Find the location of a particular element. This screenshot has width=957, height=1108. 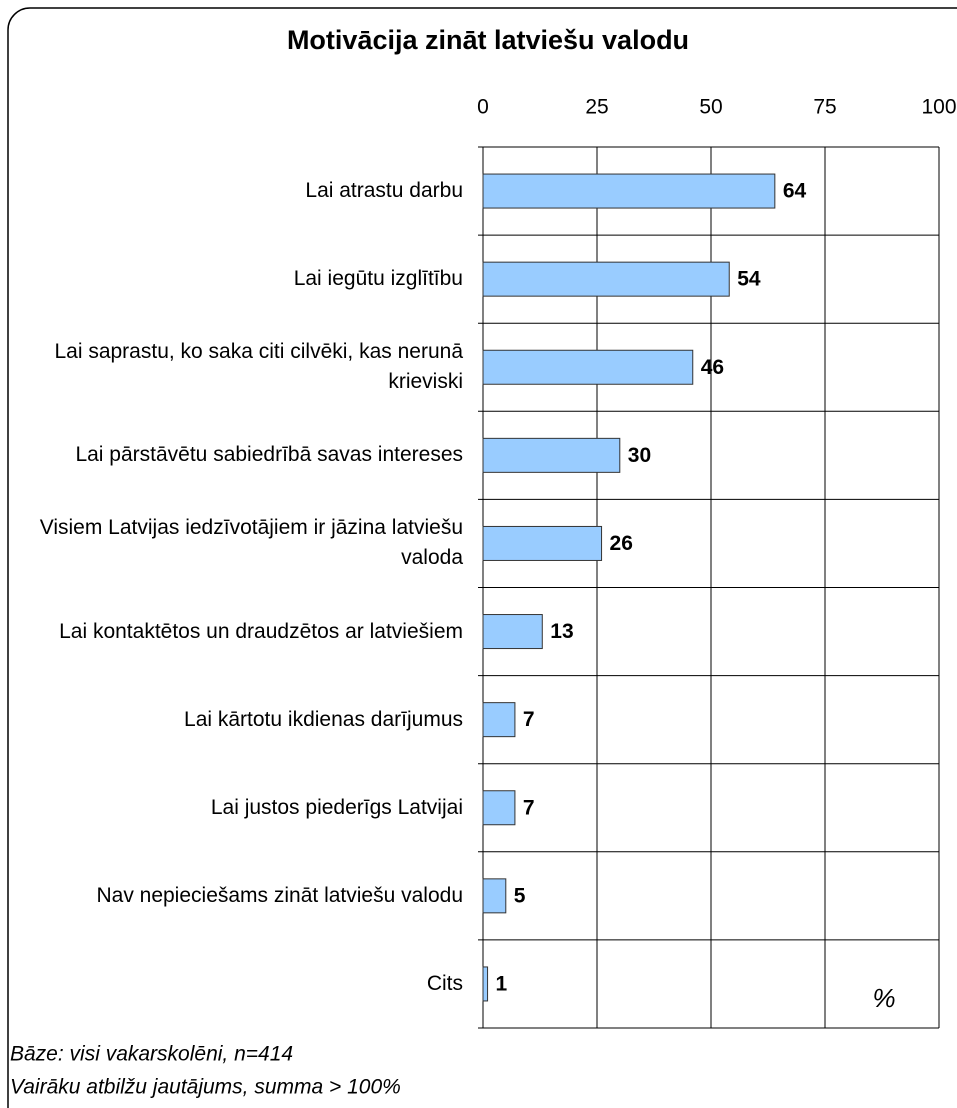

x-tick-label: 25 is located at coordinates (596, 107).